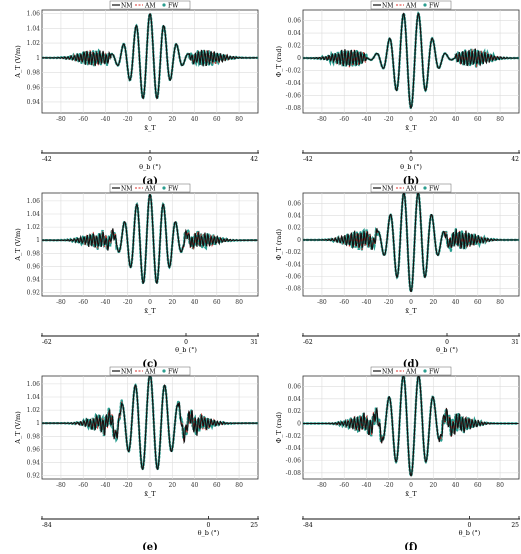 This screenshot has width=521, height=554. I want to click on y-tick-label: -0.02, so click(294, 436).